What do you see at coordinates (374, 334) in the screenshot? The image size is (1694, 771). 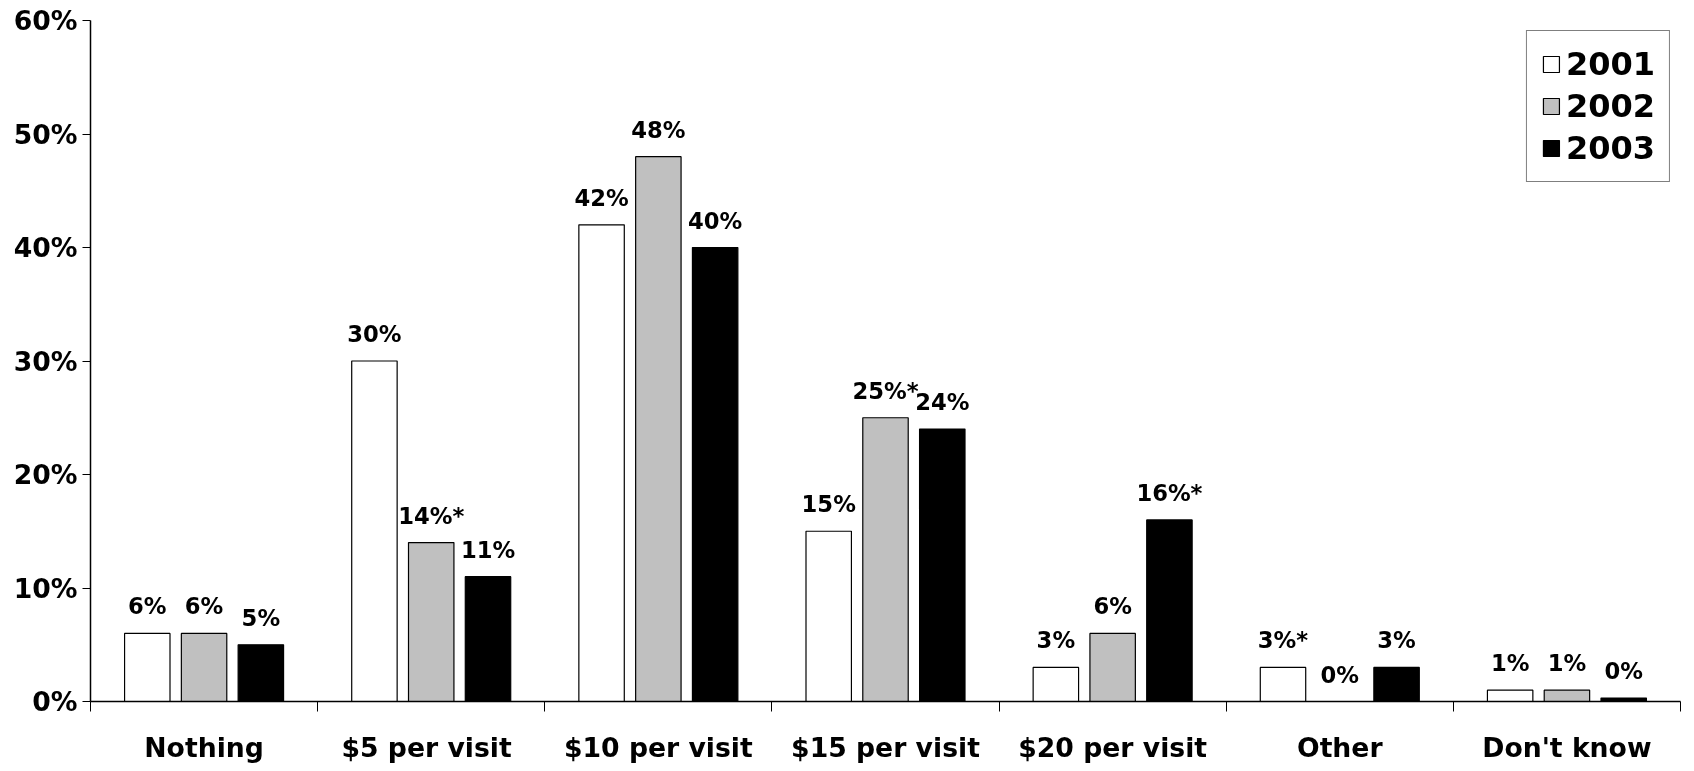 I see `data-label: 30%` at bounding box center [374, 334].